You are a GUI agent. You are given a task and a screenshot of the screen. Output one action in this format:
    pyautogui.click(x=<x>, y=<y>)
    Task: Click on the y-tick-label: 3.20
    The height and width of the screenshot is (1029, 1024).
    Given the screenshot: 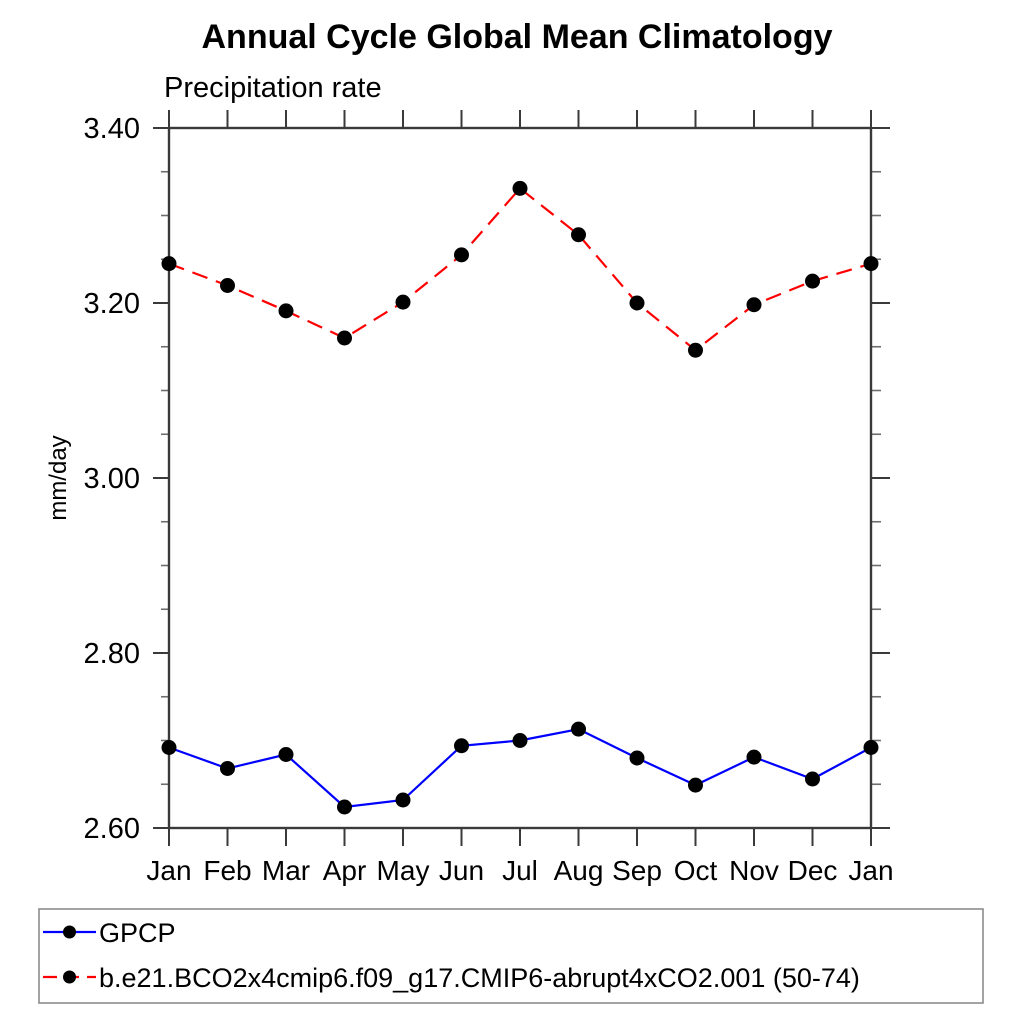 What is the action you would take?
    pyautogui.click(x=112, y=304)
    